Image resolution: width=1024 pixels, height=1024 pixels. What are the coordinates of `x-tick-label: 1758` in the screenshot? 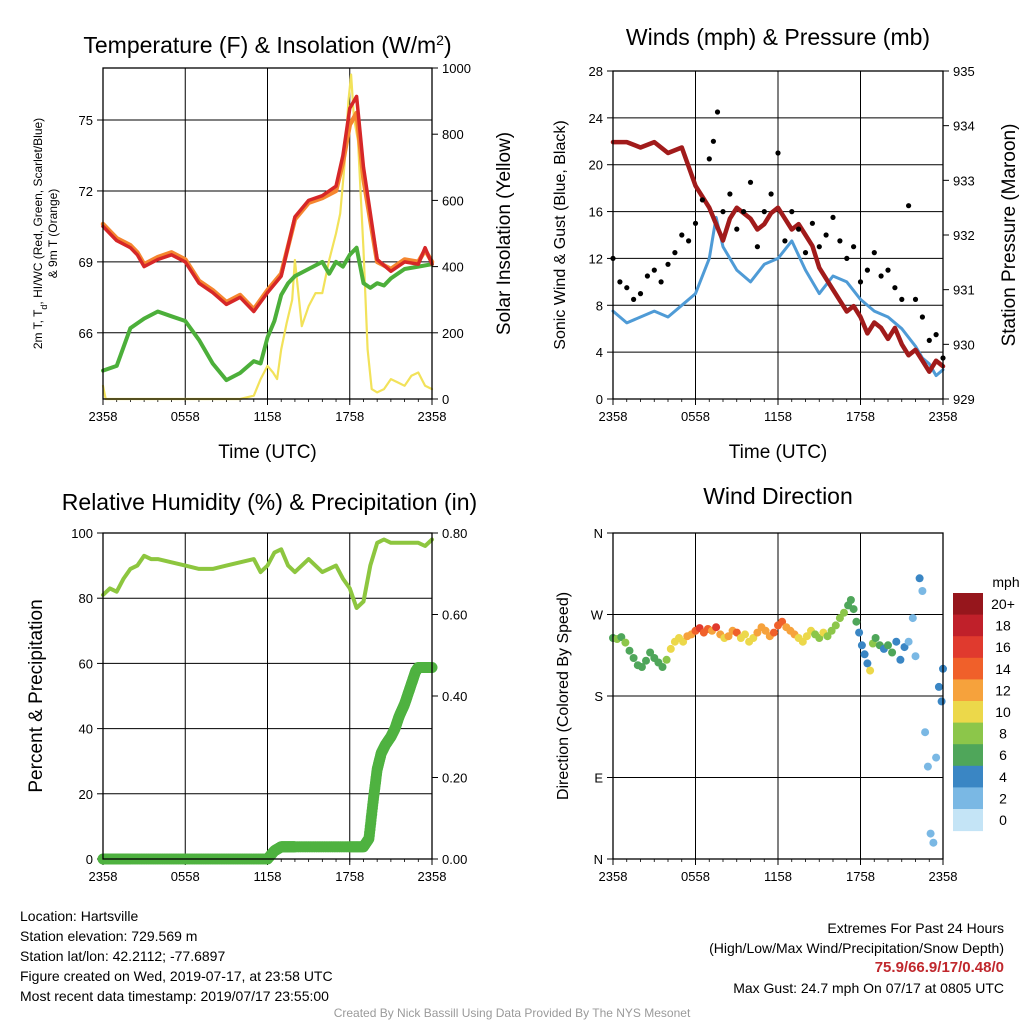 It's located at (860, 416).